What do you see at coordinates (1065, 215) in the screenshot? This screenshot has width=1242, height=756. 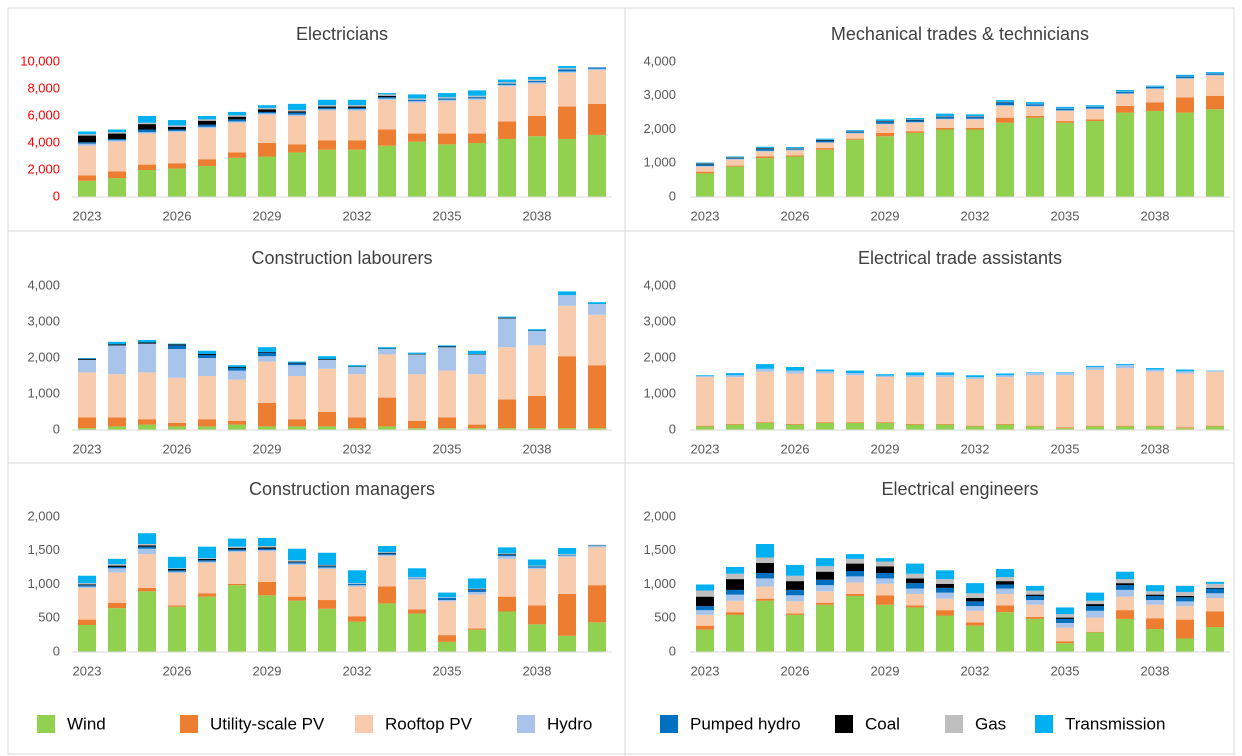 I see `x-tick-label: 2035` at bounding box center [1065, 215].